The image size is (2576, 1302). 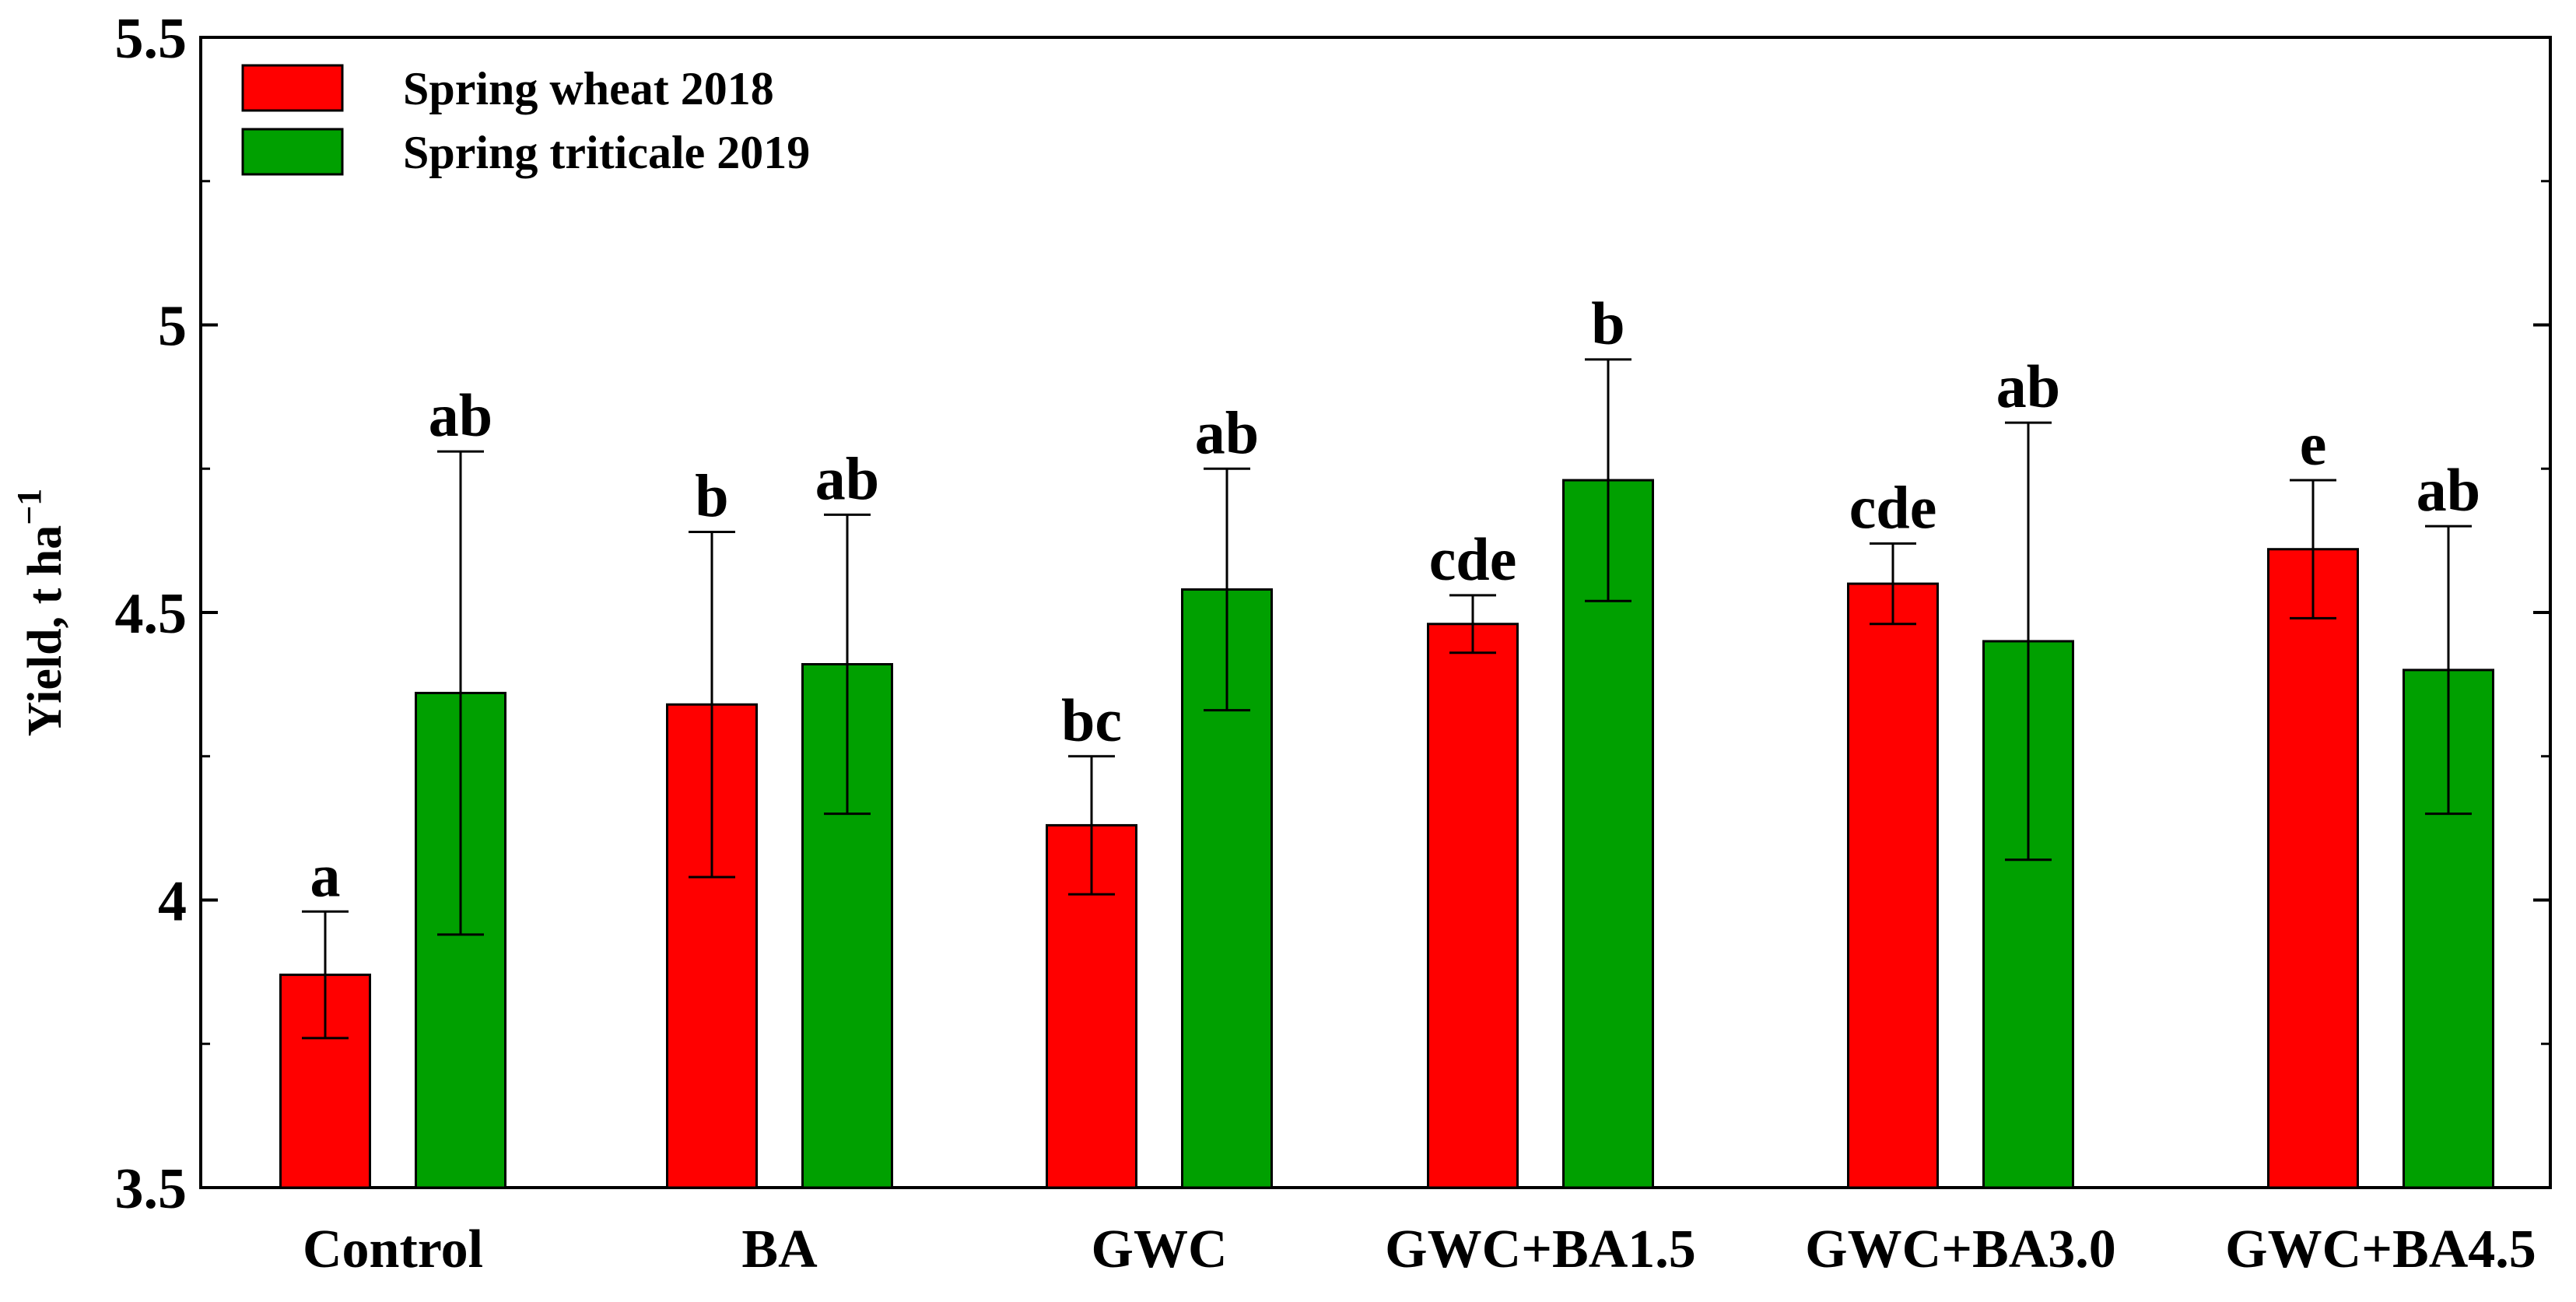 I want to click on legend-label: Spring triticale 2019, so click(x=606, y=152).